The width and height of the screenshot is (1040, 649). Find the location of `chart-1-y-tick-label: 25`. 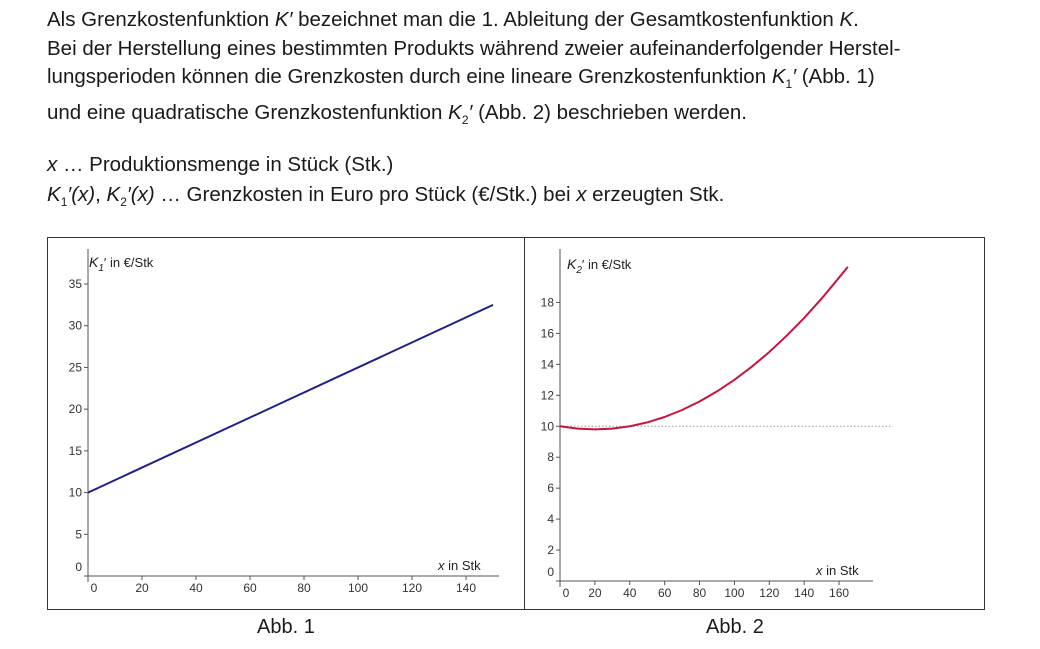

chart-1-y-tick-label: 25 is located at coordinates (76, 367).